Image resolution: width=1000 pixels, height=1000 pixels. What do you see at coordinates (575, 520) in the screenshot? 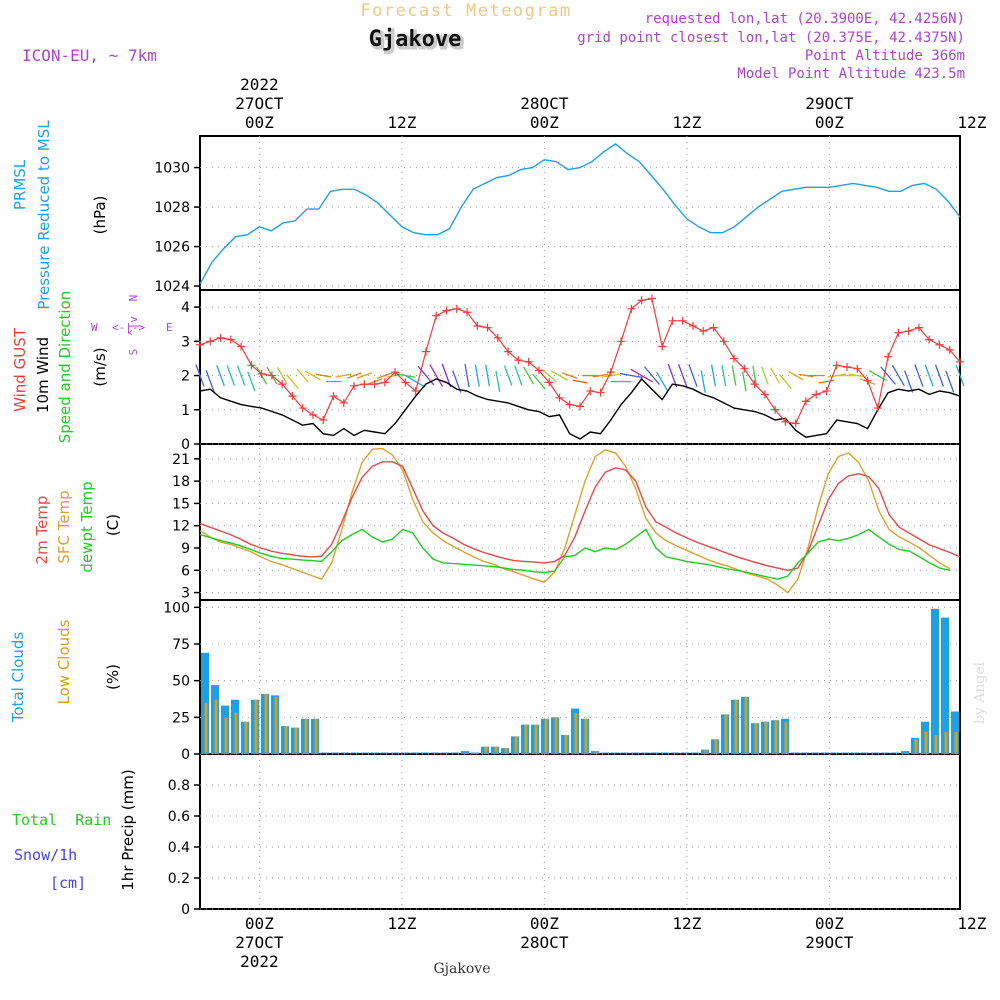
I see `sfc-temp-line` at bounding box center [575, 520].